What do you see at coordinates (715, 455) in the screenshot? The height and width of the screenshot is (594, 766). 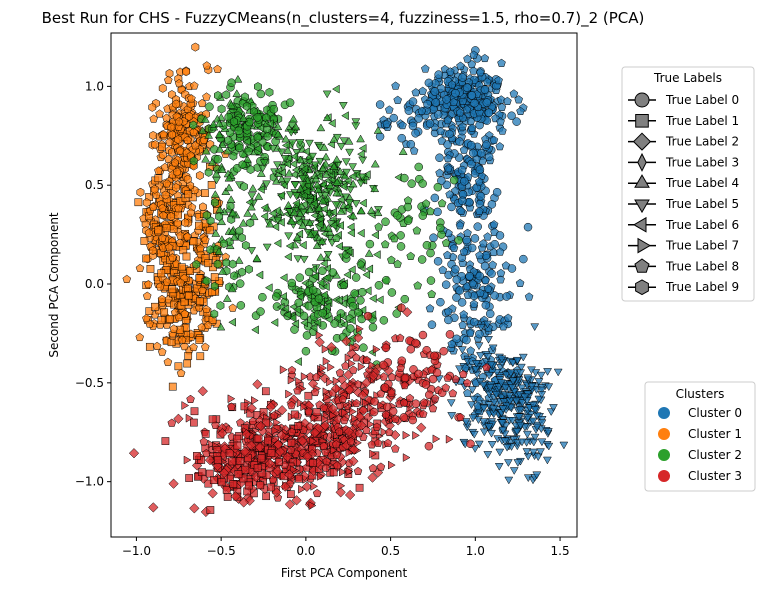 I see `cluster-legend-label: Cluster 2` at bounding box center [715, 455].